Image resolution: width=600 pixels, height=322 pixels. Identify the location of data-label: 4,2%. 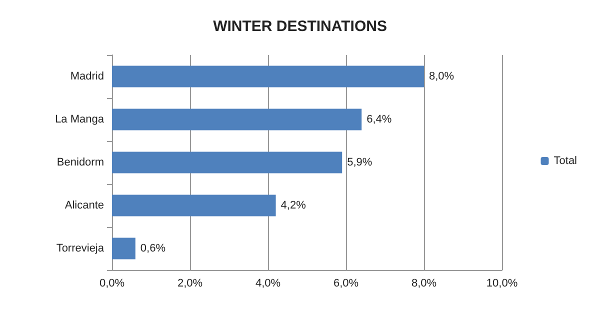
(293, 206).